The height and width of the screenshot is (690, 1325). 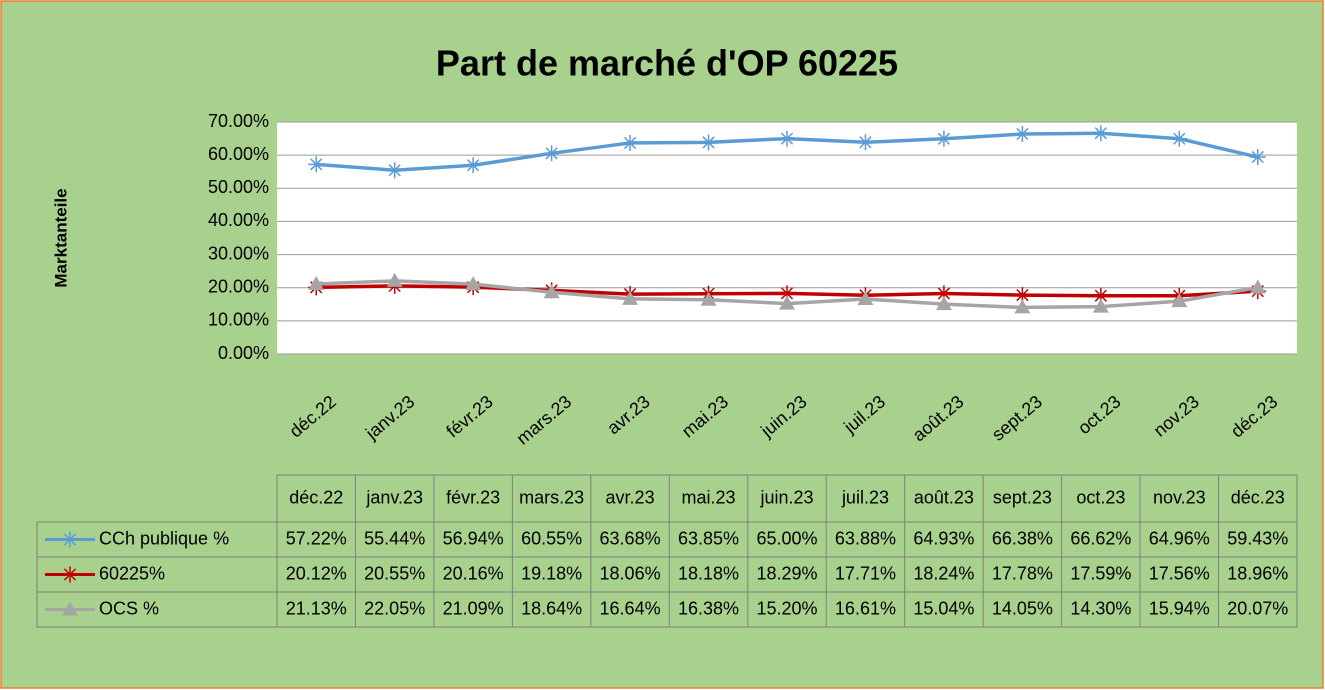 What do you see at coordinates (1100, 573) in the screenshot?
I see `table-cell: 17.59%` at bounding box center [1100, 573].